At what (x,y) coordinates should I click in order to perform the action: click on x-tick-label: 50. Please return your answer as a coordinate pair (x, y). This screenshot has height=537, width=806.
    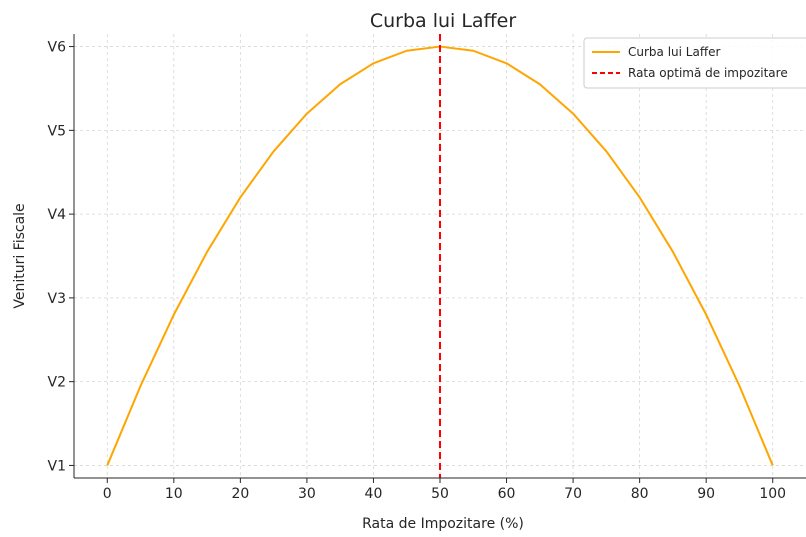
    Looking at the image, I should click on (440, 494).